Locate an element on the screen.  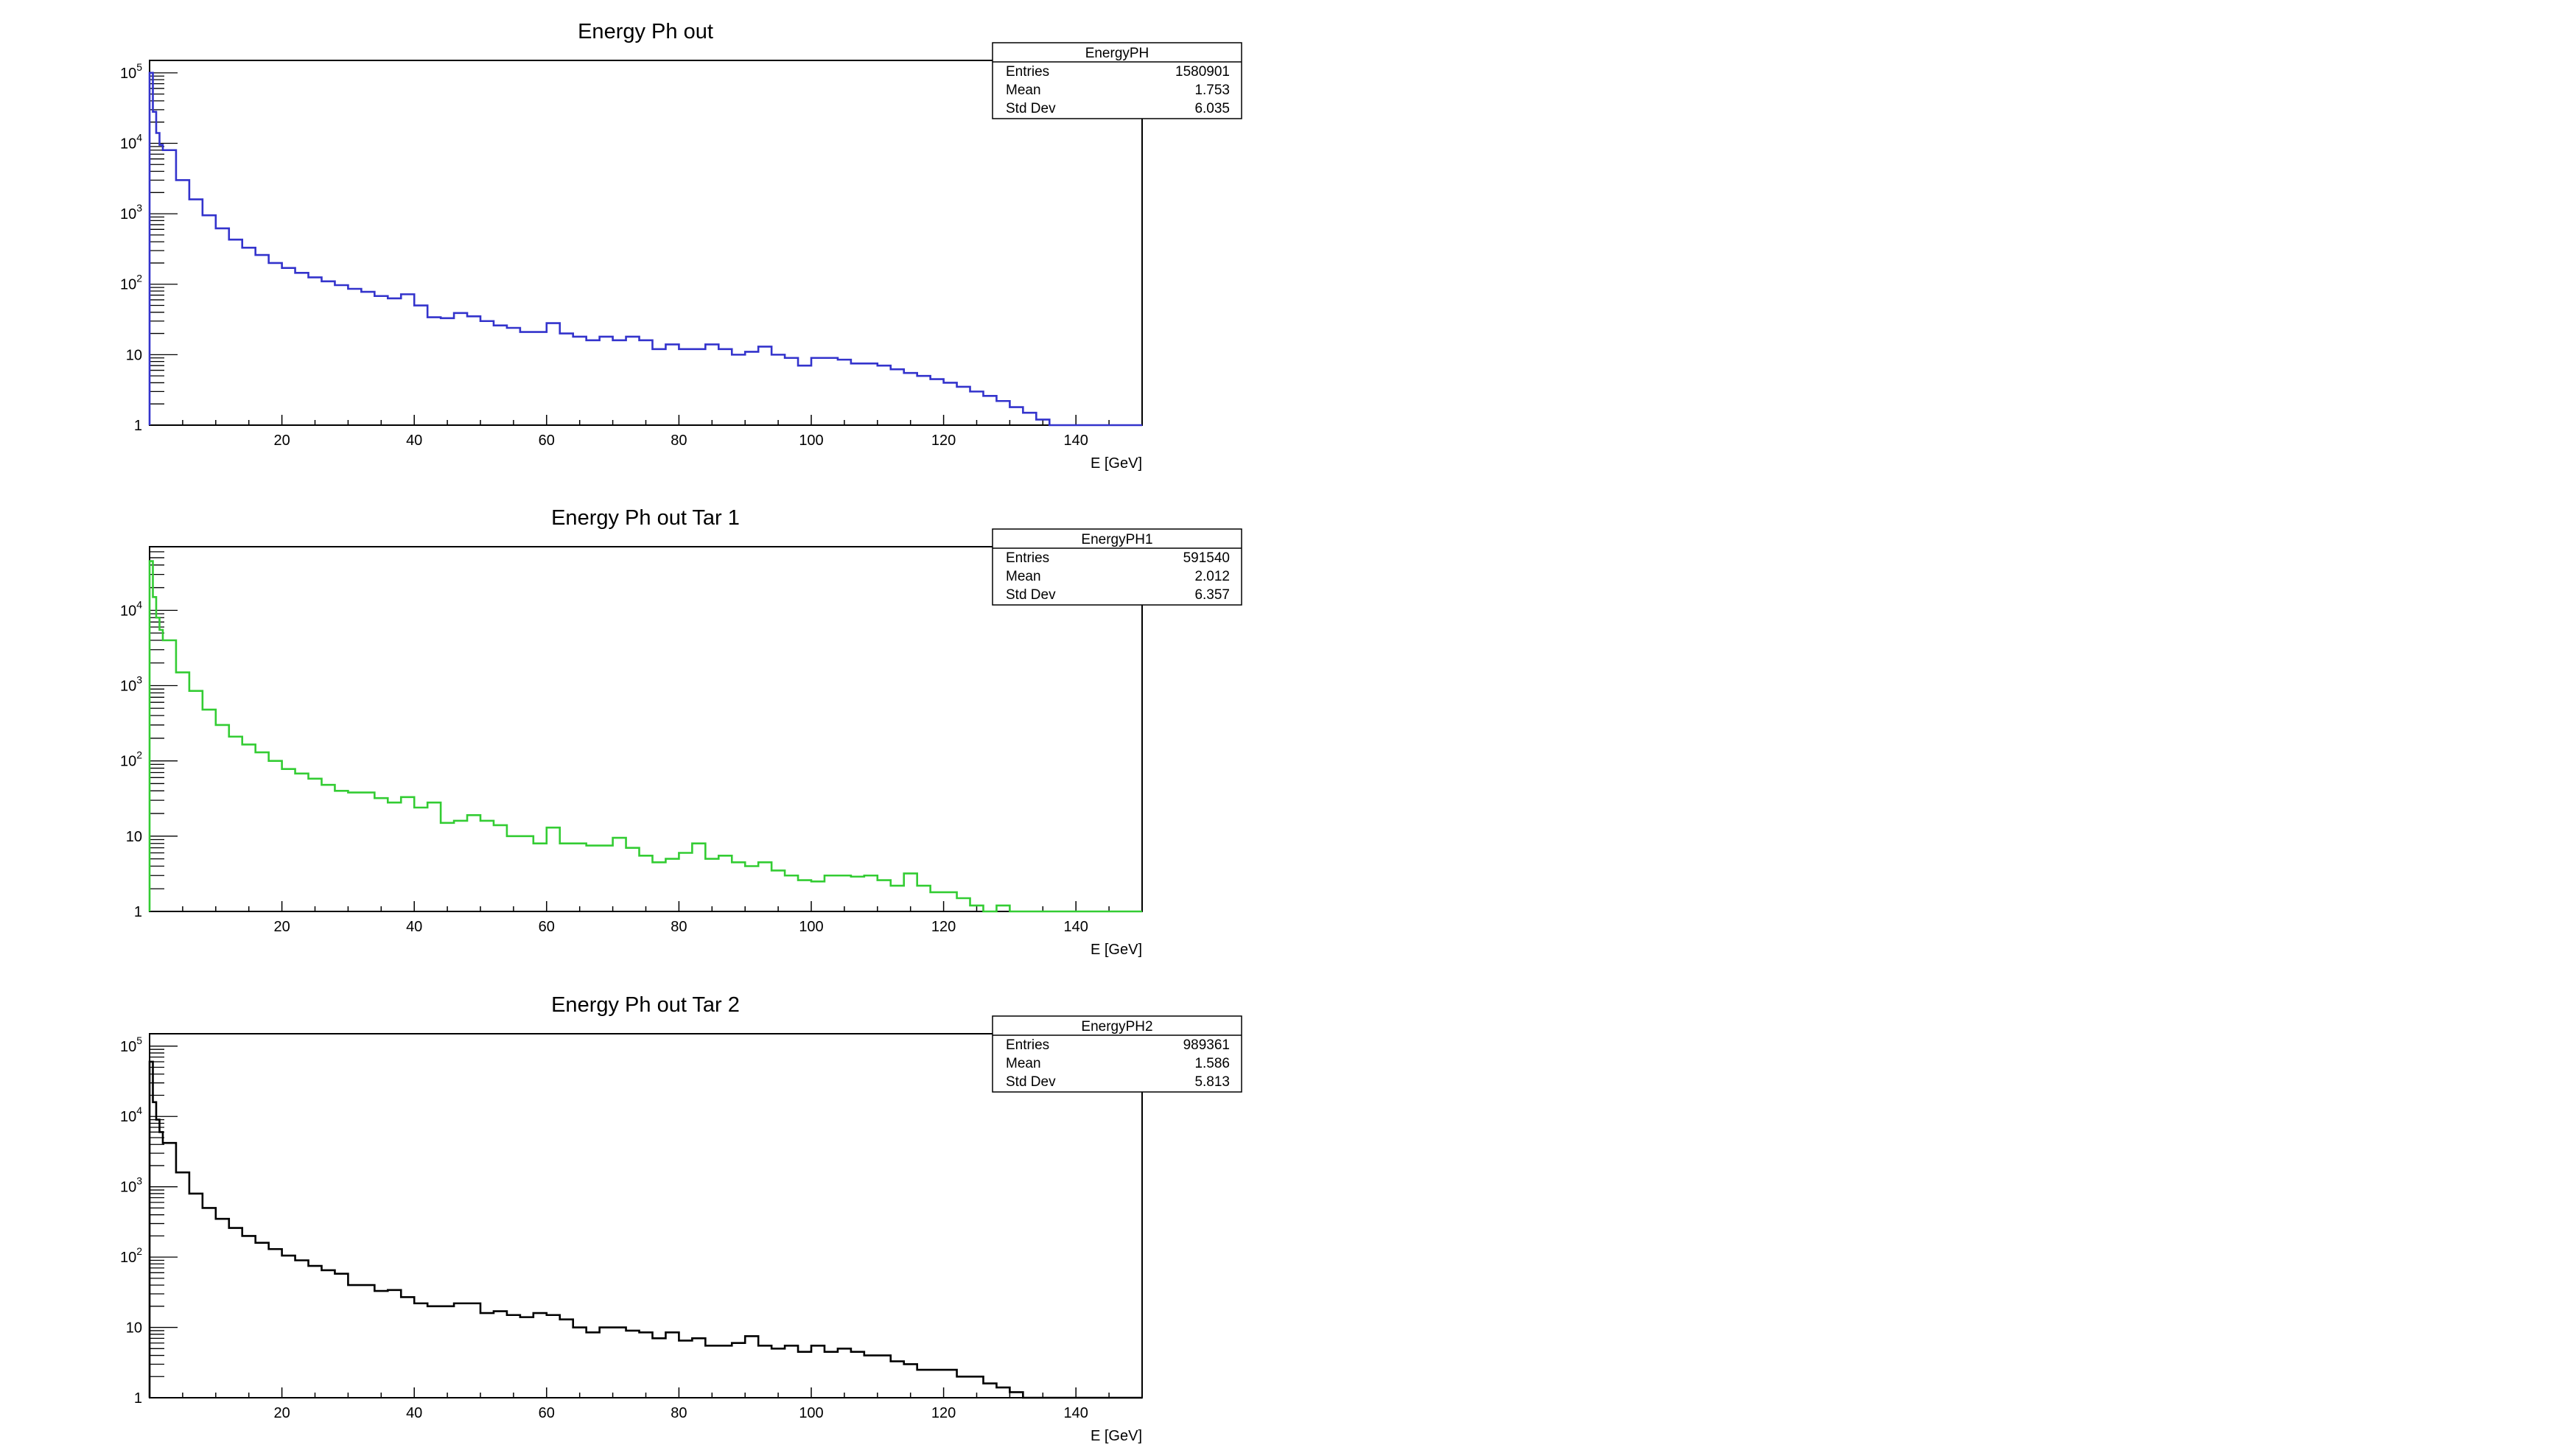
stats-row-value: 6.357 is located at coordinates (1212, 595).